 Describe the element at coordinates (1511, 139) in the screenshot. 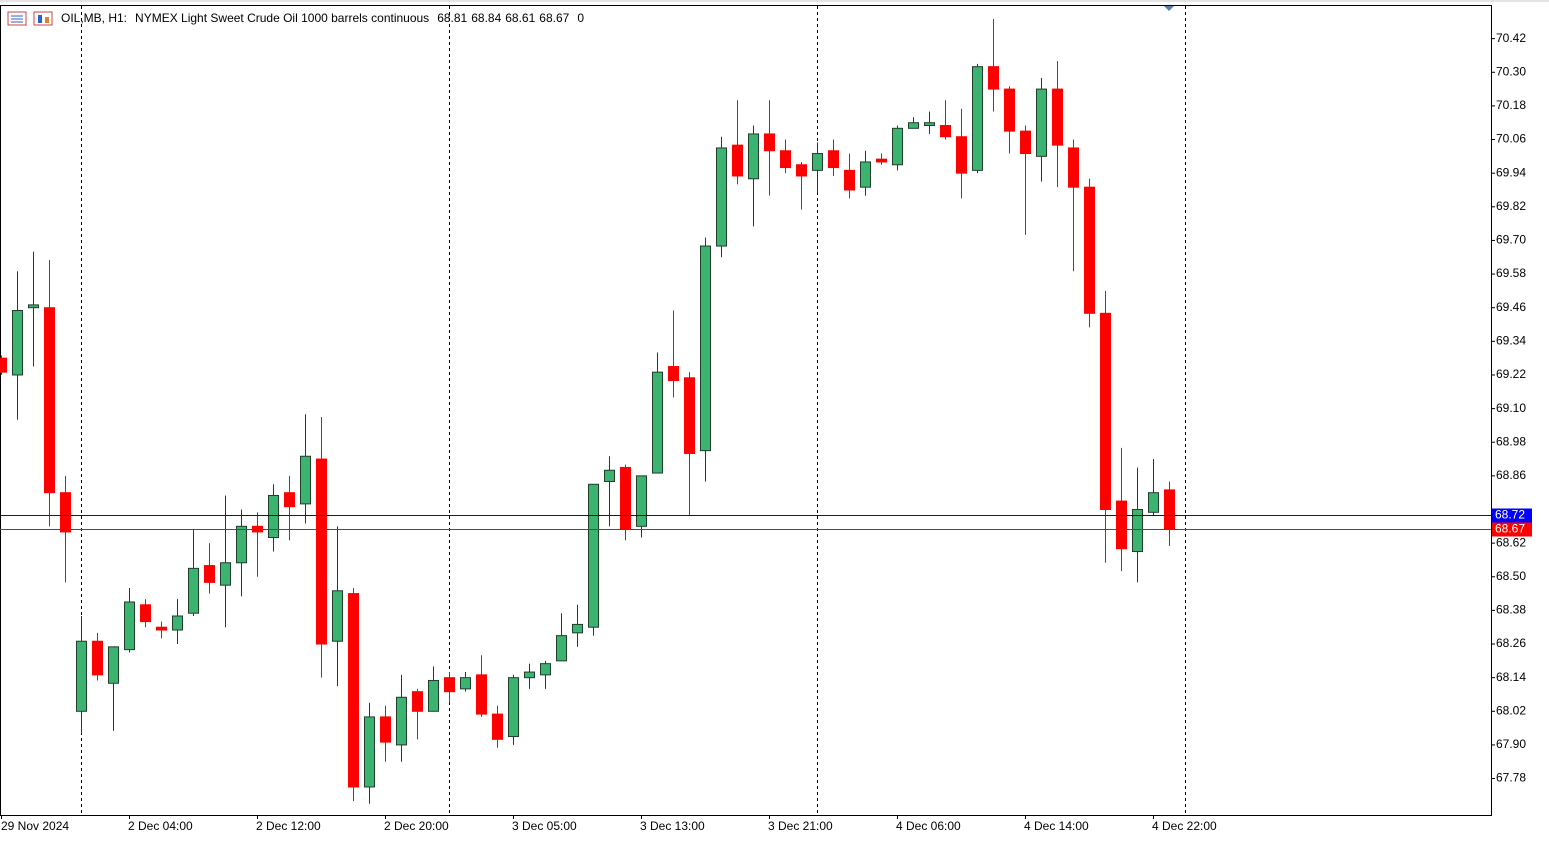

I see `y-tick-label: 70.06` at that location.